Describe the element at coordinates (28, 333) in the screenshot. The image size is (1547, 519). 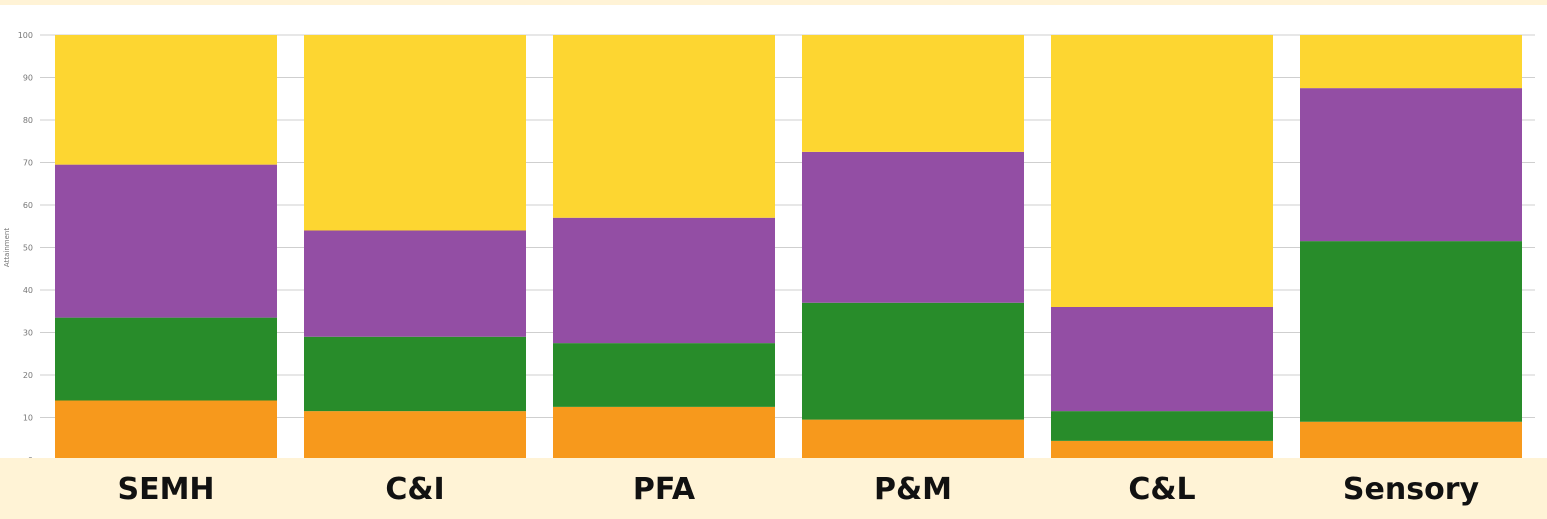
I see `y-tick-label: 30` at that location.